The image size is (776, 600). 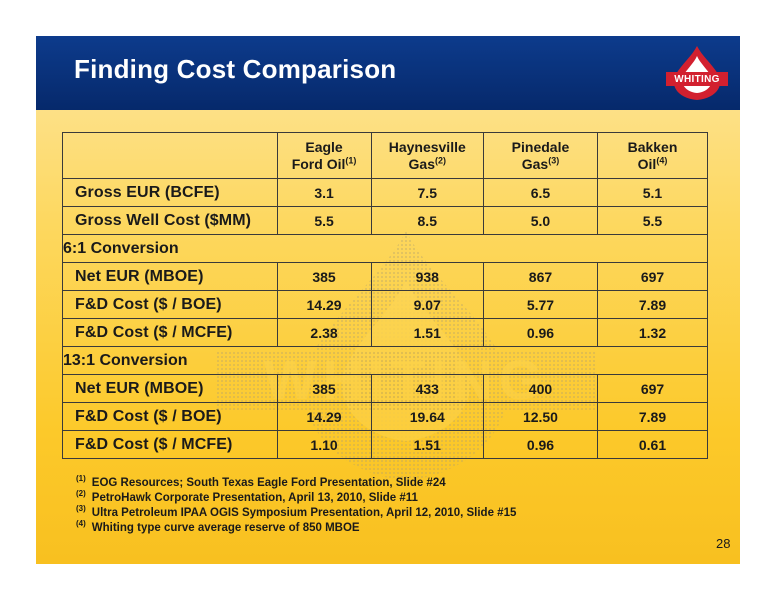 I want to click on column-header-line1: Pinedale, so click(x=540, y=146).